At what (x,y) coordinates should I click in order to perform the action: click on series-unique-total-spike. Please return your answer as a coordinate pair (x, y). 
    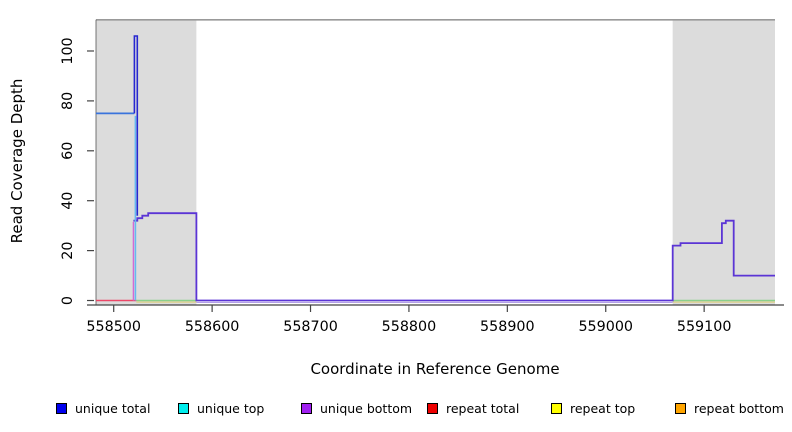
    Looking at the image, I should click on (136, 125).